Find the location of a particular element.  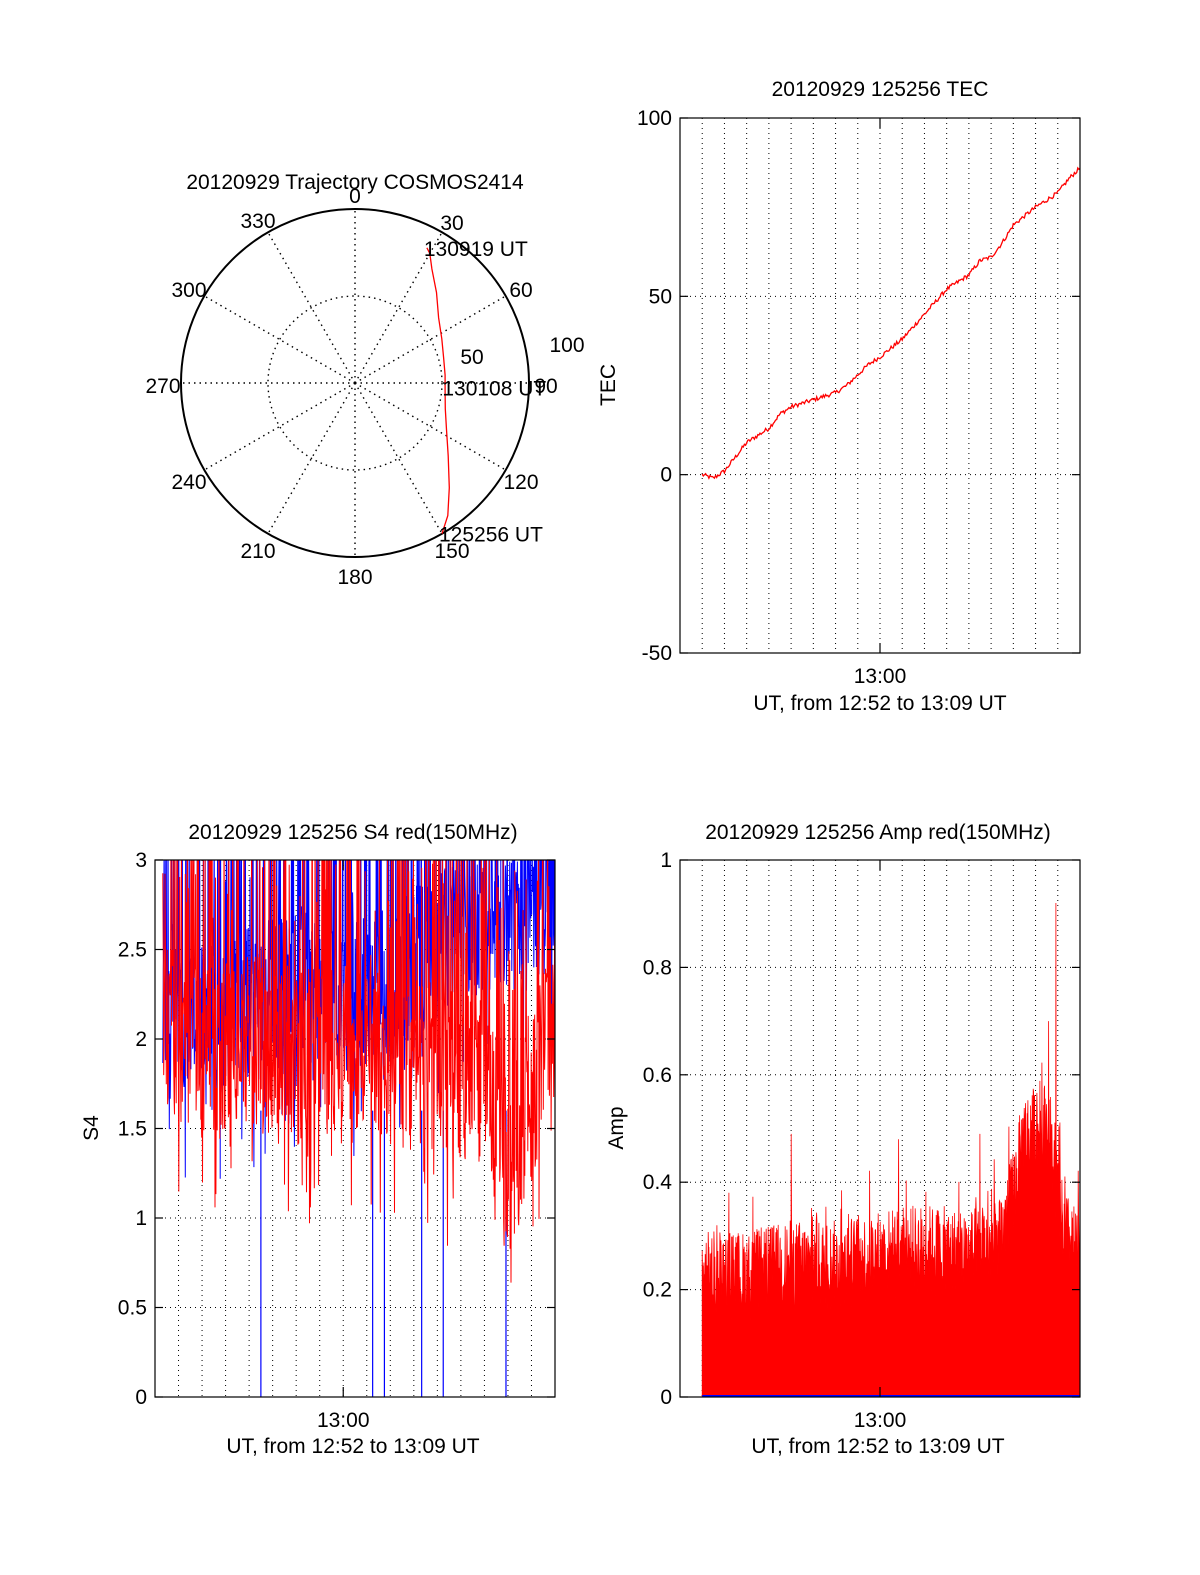

tec-ytick-label: -50 is located at coordinates (657, 653).